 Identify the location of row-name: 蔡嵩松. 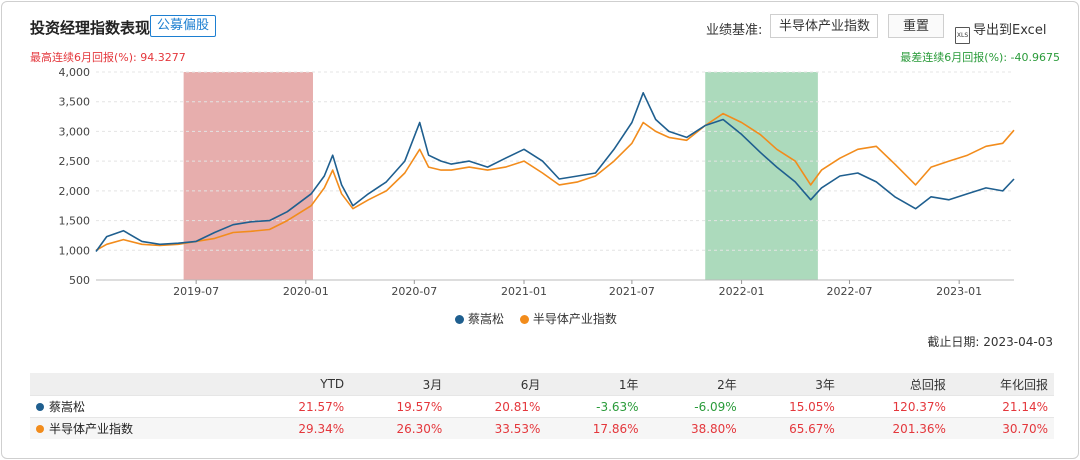
(141, 406).